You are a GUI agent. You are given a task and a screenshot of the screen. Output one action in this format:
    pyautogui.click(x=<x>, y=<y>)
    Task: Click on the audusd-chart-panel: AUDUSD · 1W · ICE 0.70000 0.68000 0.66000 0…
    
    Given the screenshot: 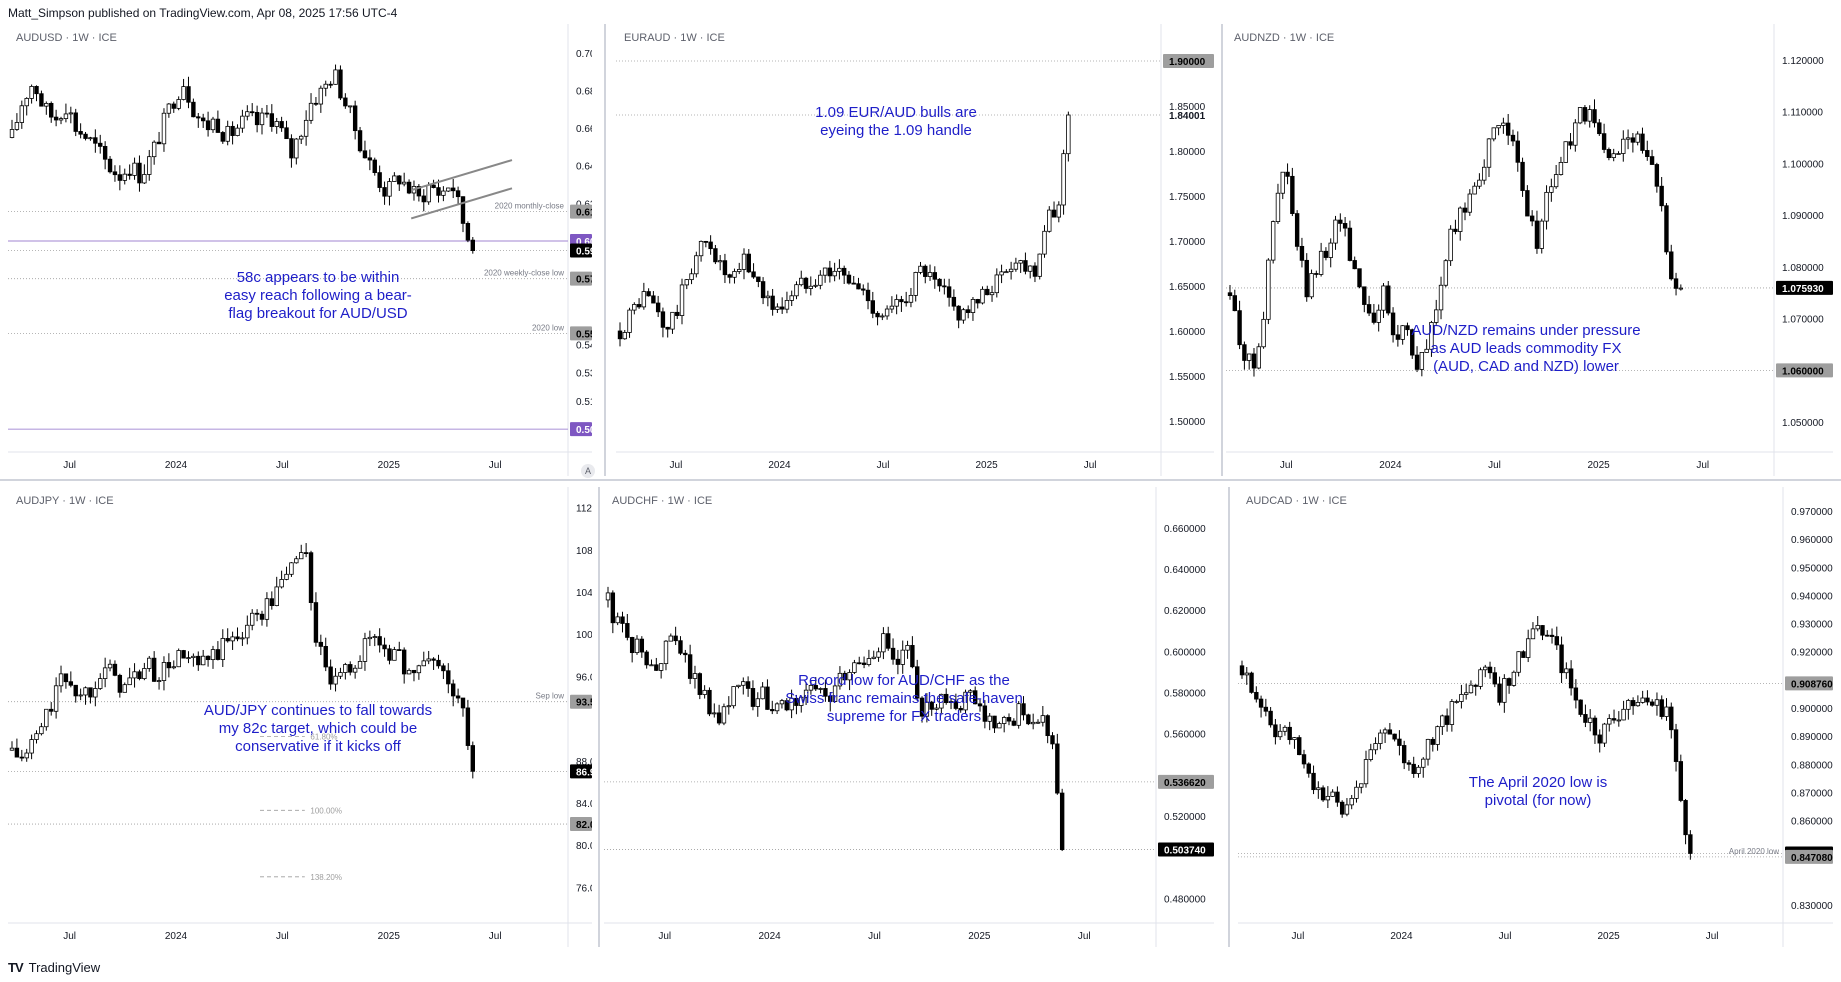 What is the action you would take?
    pyautogui.click(x=300, y=250)
    